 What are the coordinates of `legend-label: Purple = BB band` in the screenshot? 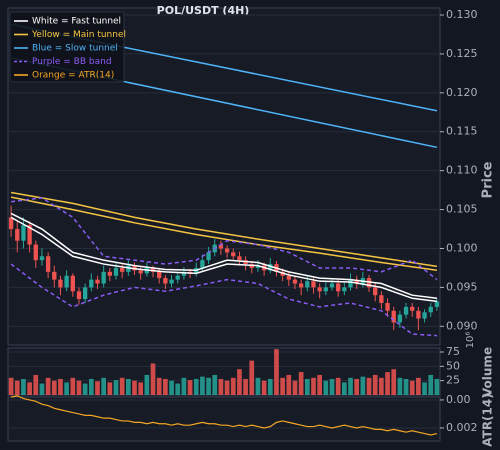 It's located at (72, 62).